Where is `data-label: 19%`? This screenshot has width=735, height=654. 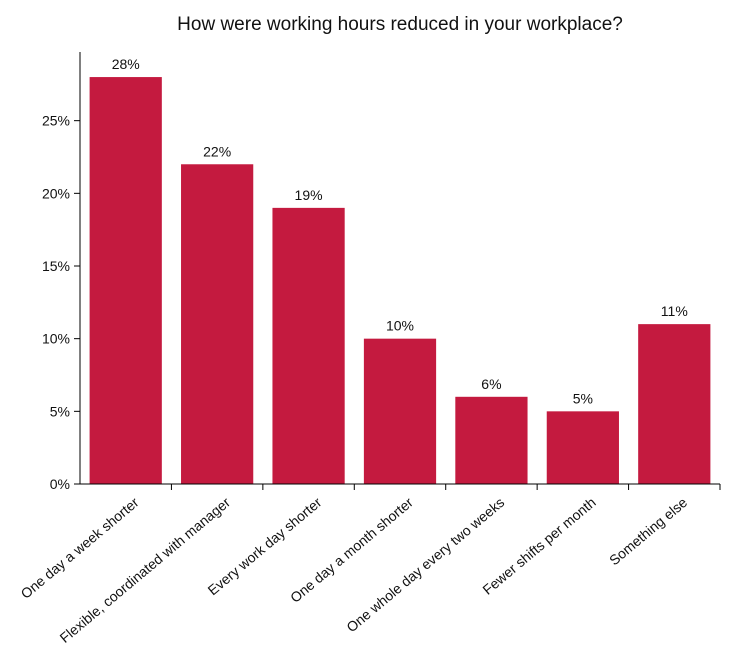 data-label: 19% is located at coordinates (309, 195).